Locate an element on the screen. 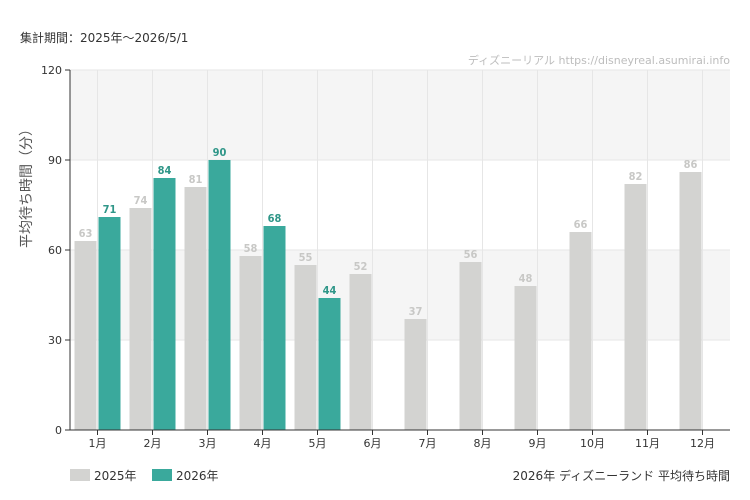 Image resolution: width=750 pixels, height=500 pixels. x-tick-label: 5月 is located at coordinates (318, 443).